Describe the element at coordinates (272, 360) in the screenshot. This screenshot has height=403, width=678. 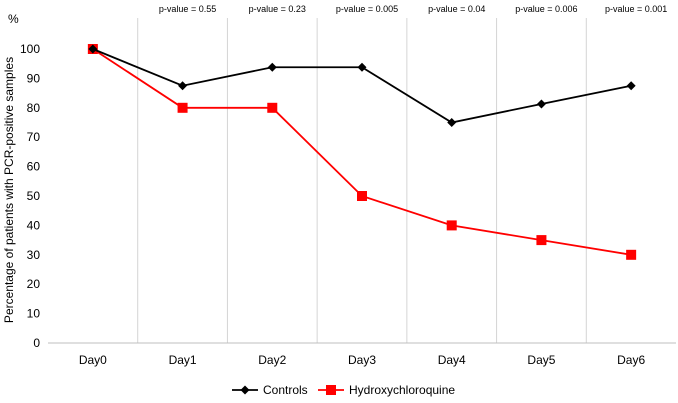
I see `x-tick-label: Day2` at that location.